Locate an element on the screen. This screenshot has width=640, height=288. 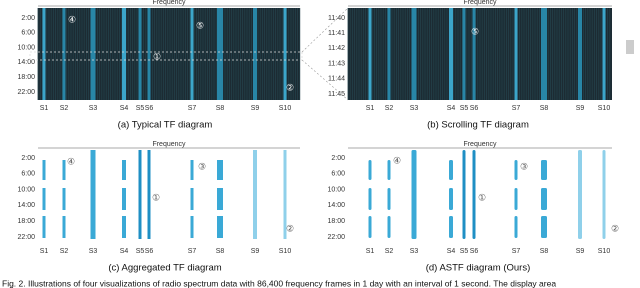
marker: ③ is located at coordinates (202, 166).